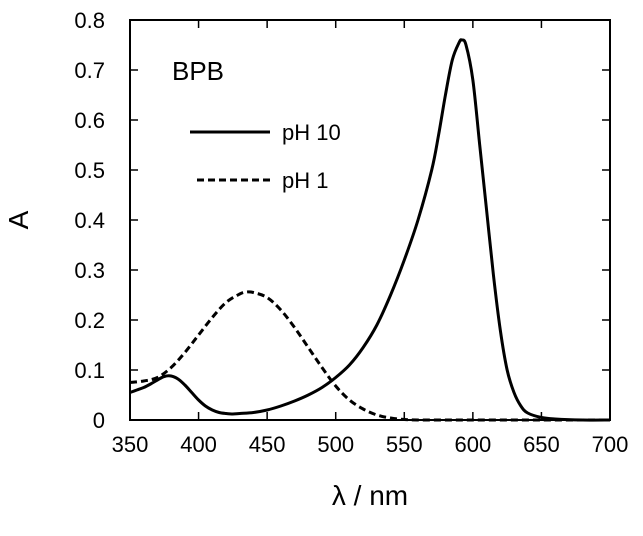 This screenshot has height=536, width=643. Describe the element at coordinates (130, 444) in the screenshot. I see `x-tick-label: 350` at that location.